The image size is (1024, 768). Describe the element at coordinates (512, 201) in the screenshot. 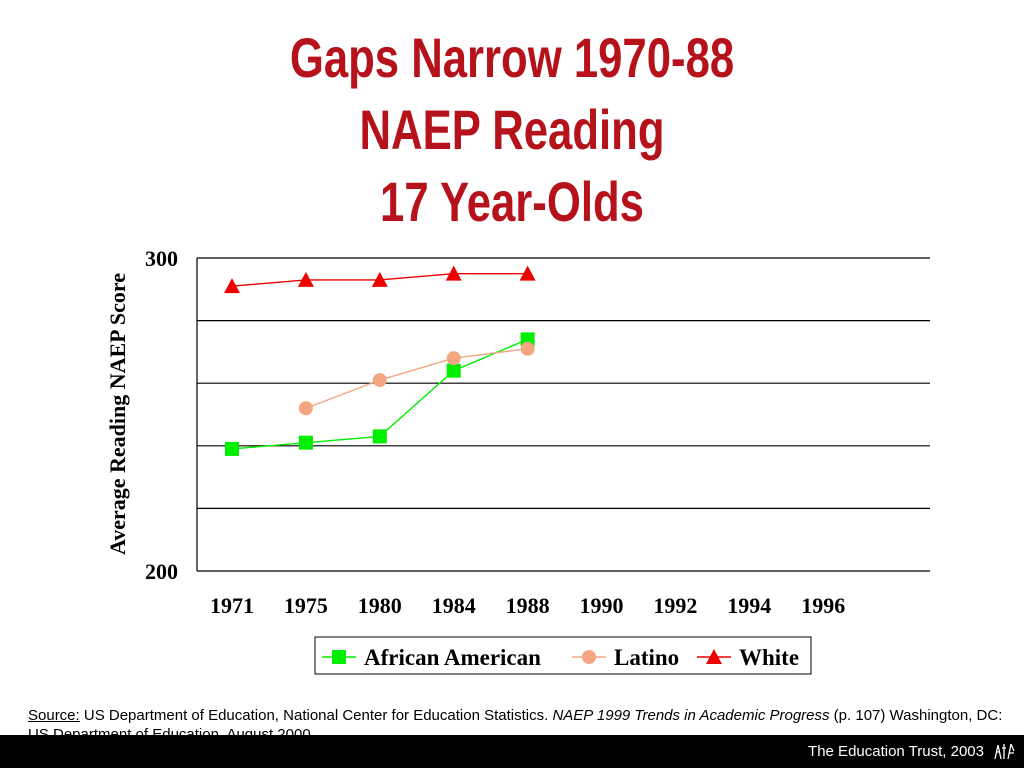

I see `title-line-3: 17 Year-Olds` at that location.